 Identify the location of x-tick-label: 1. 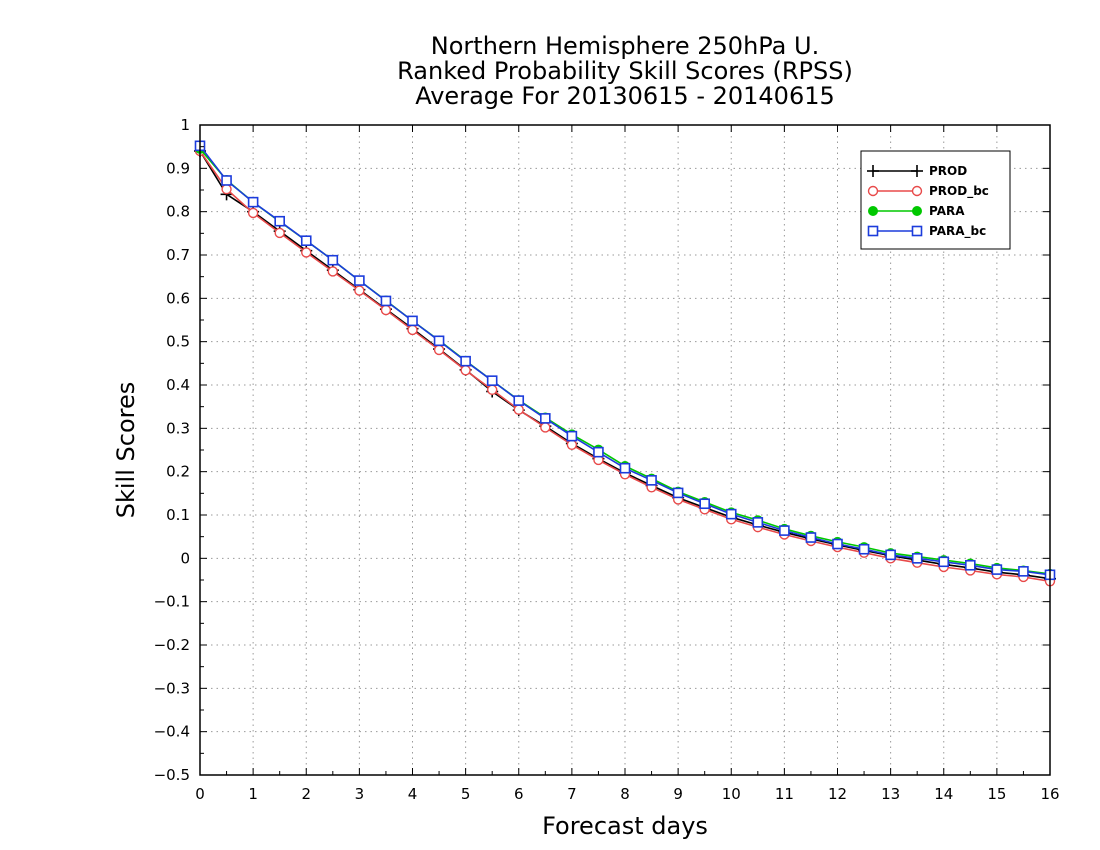
(253, 794).